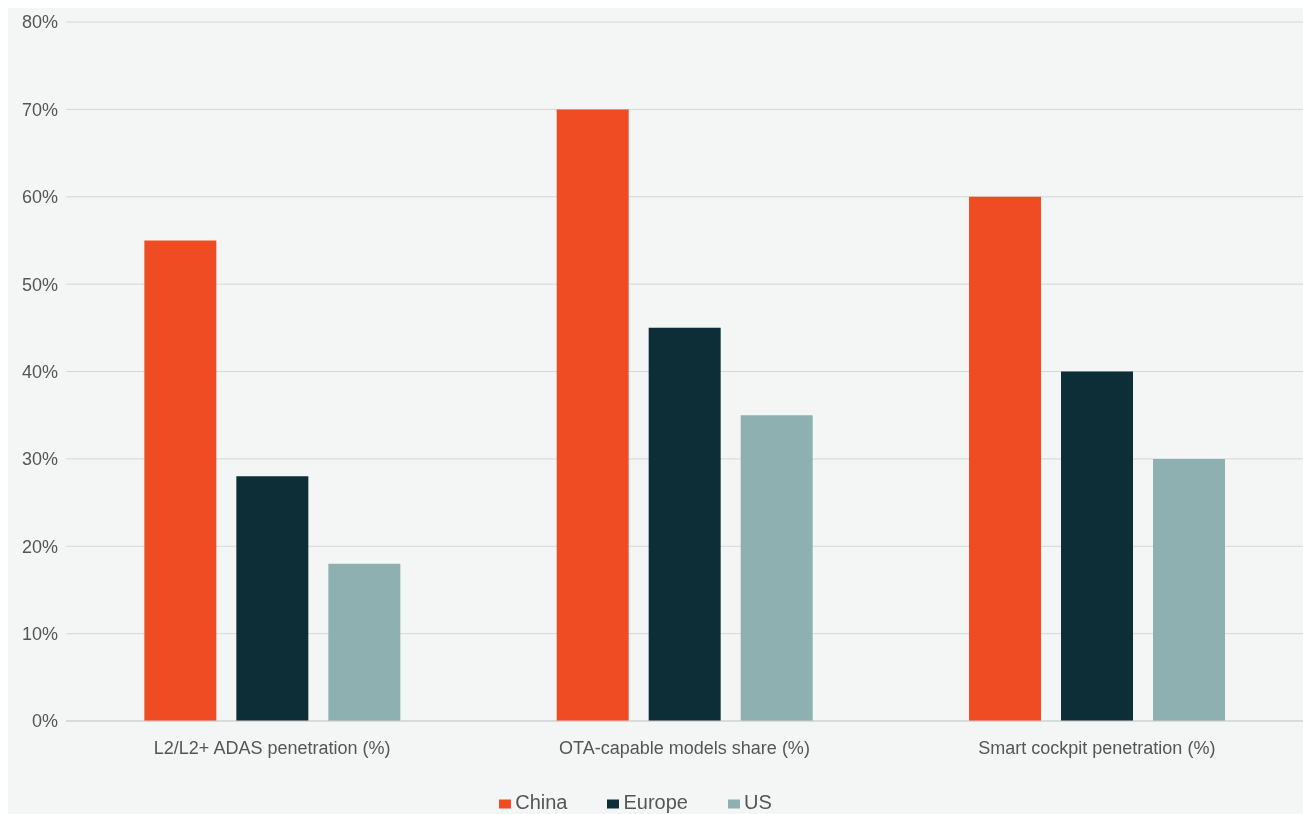 The image size is (1303, 814). Describe the element at coordinates (39, 634) in the screenshot. I see `y-tick-label: 10%` at that location.